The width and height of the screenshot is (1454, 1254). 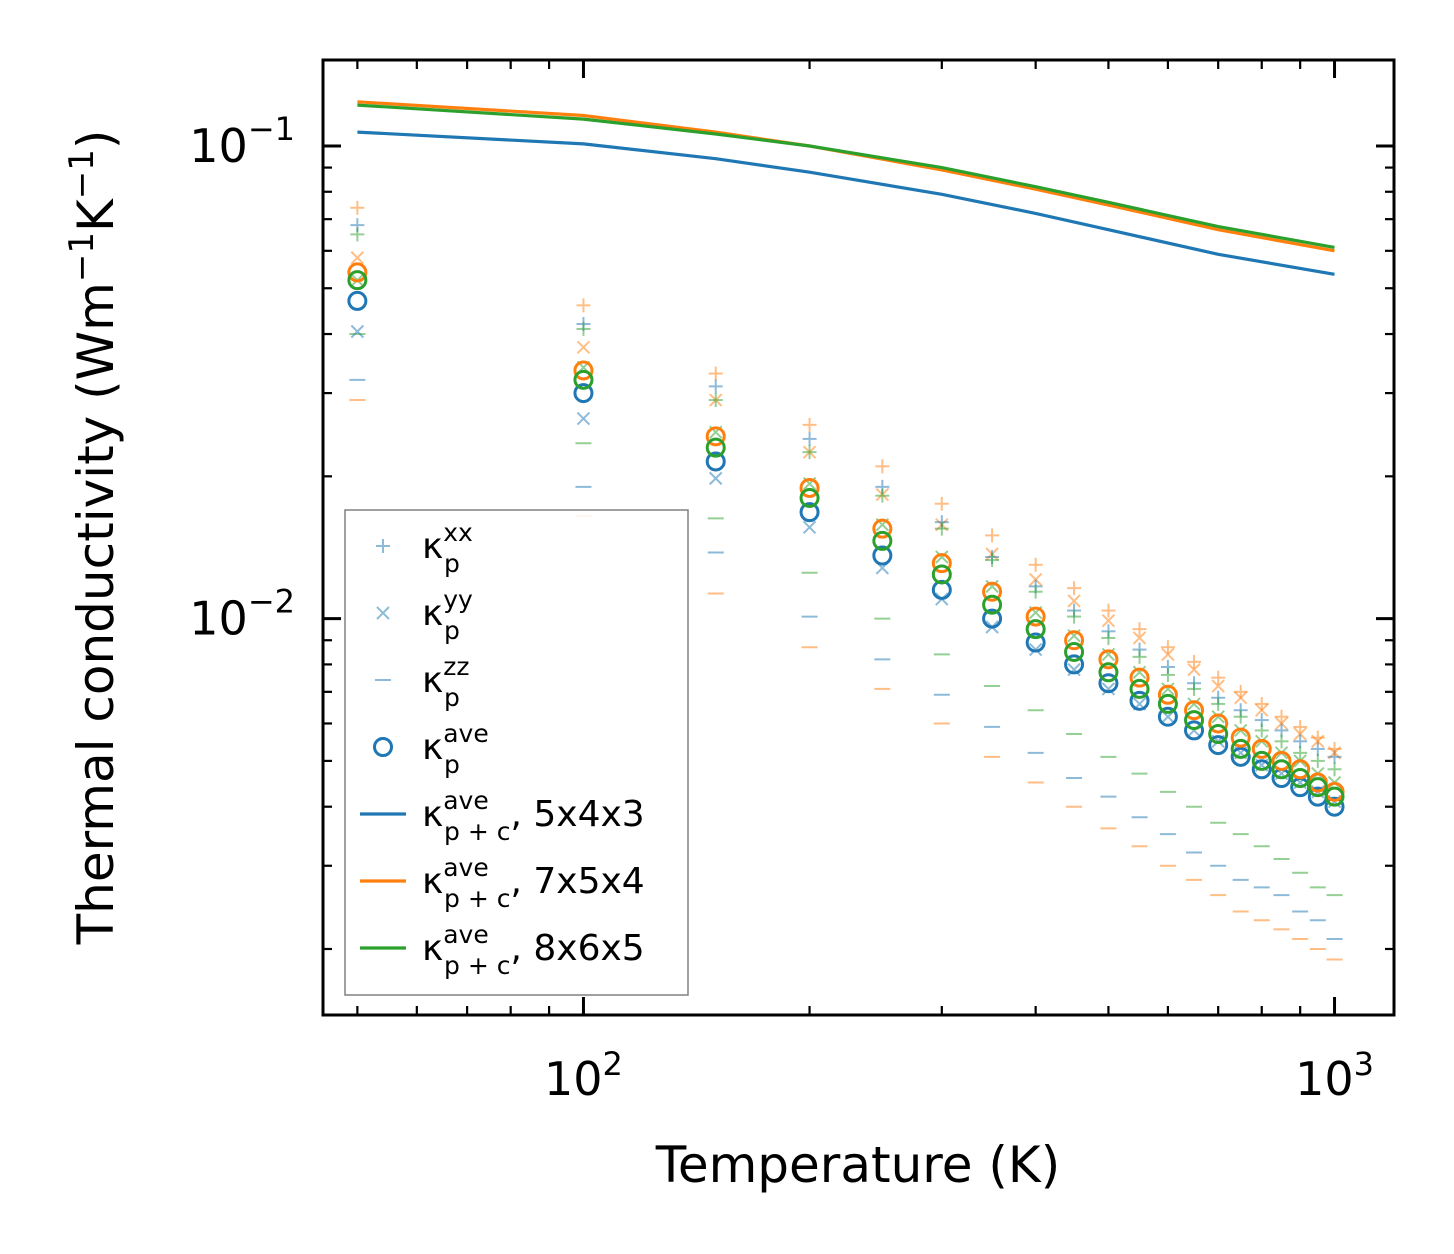 What do you see at coordinates (242, 141) in the screenshot?
I see `y-tick-label: 10−1` at bounding box center [242, 141].